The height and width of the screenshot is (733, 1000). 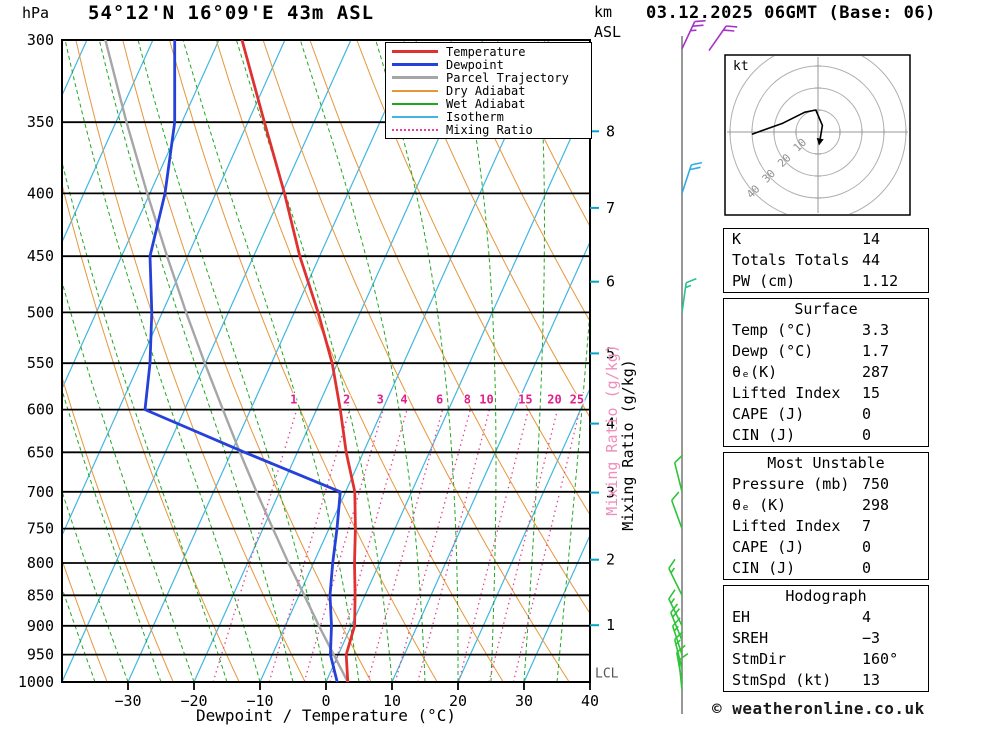 I want to click on table-row-value: 1.12, so click(x=880, y=281).